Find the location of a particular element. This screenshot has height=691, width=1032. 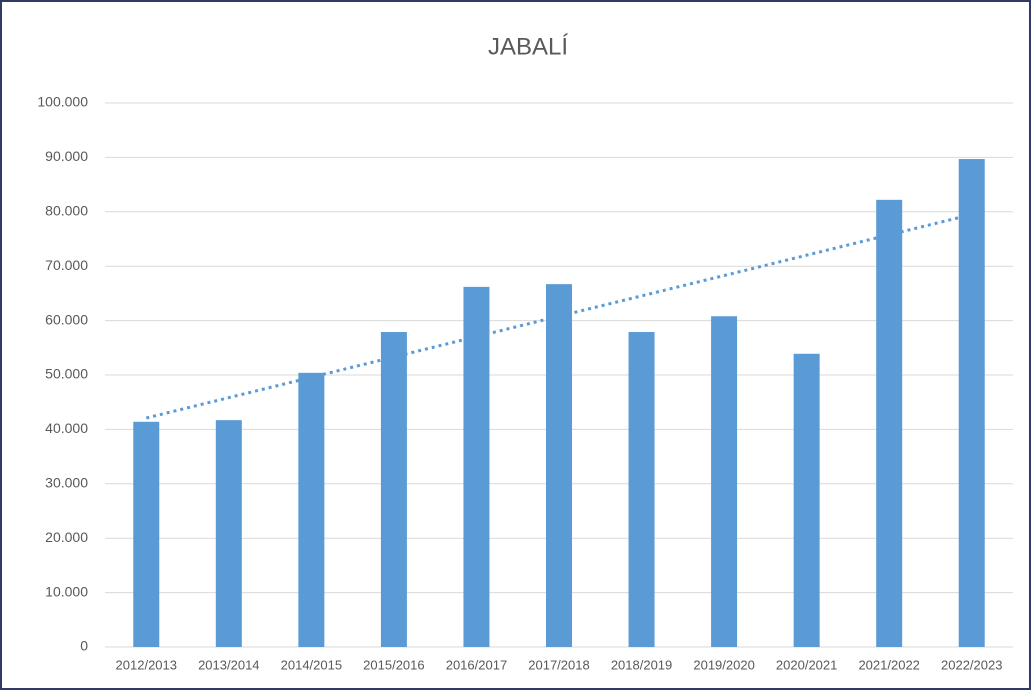

y-tick-label: 20.000 is located at coordinates (66, 537).